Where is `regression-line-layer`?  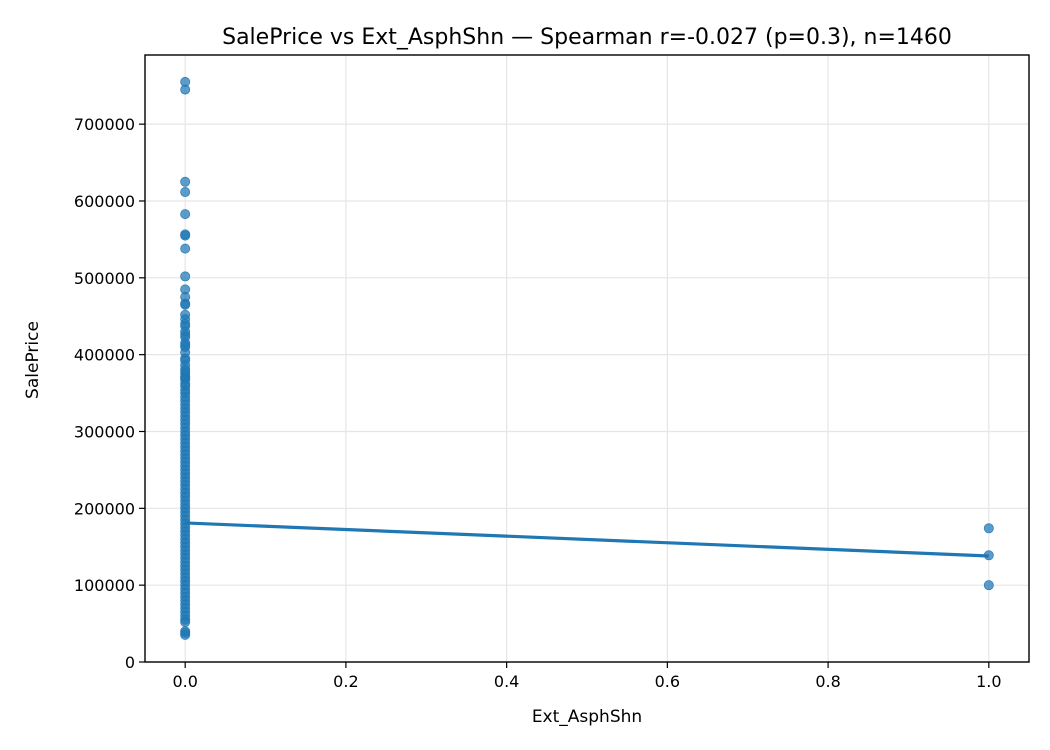 regression-line-layer is located at coordinates (587, 539).